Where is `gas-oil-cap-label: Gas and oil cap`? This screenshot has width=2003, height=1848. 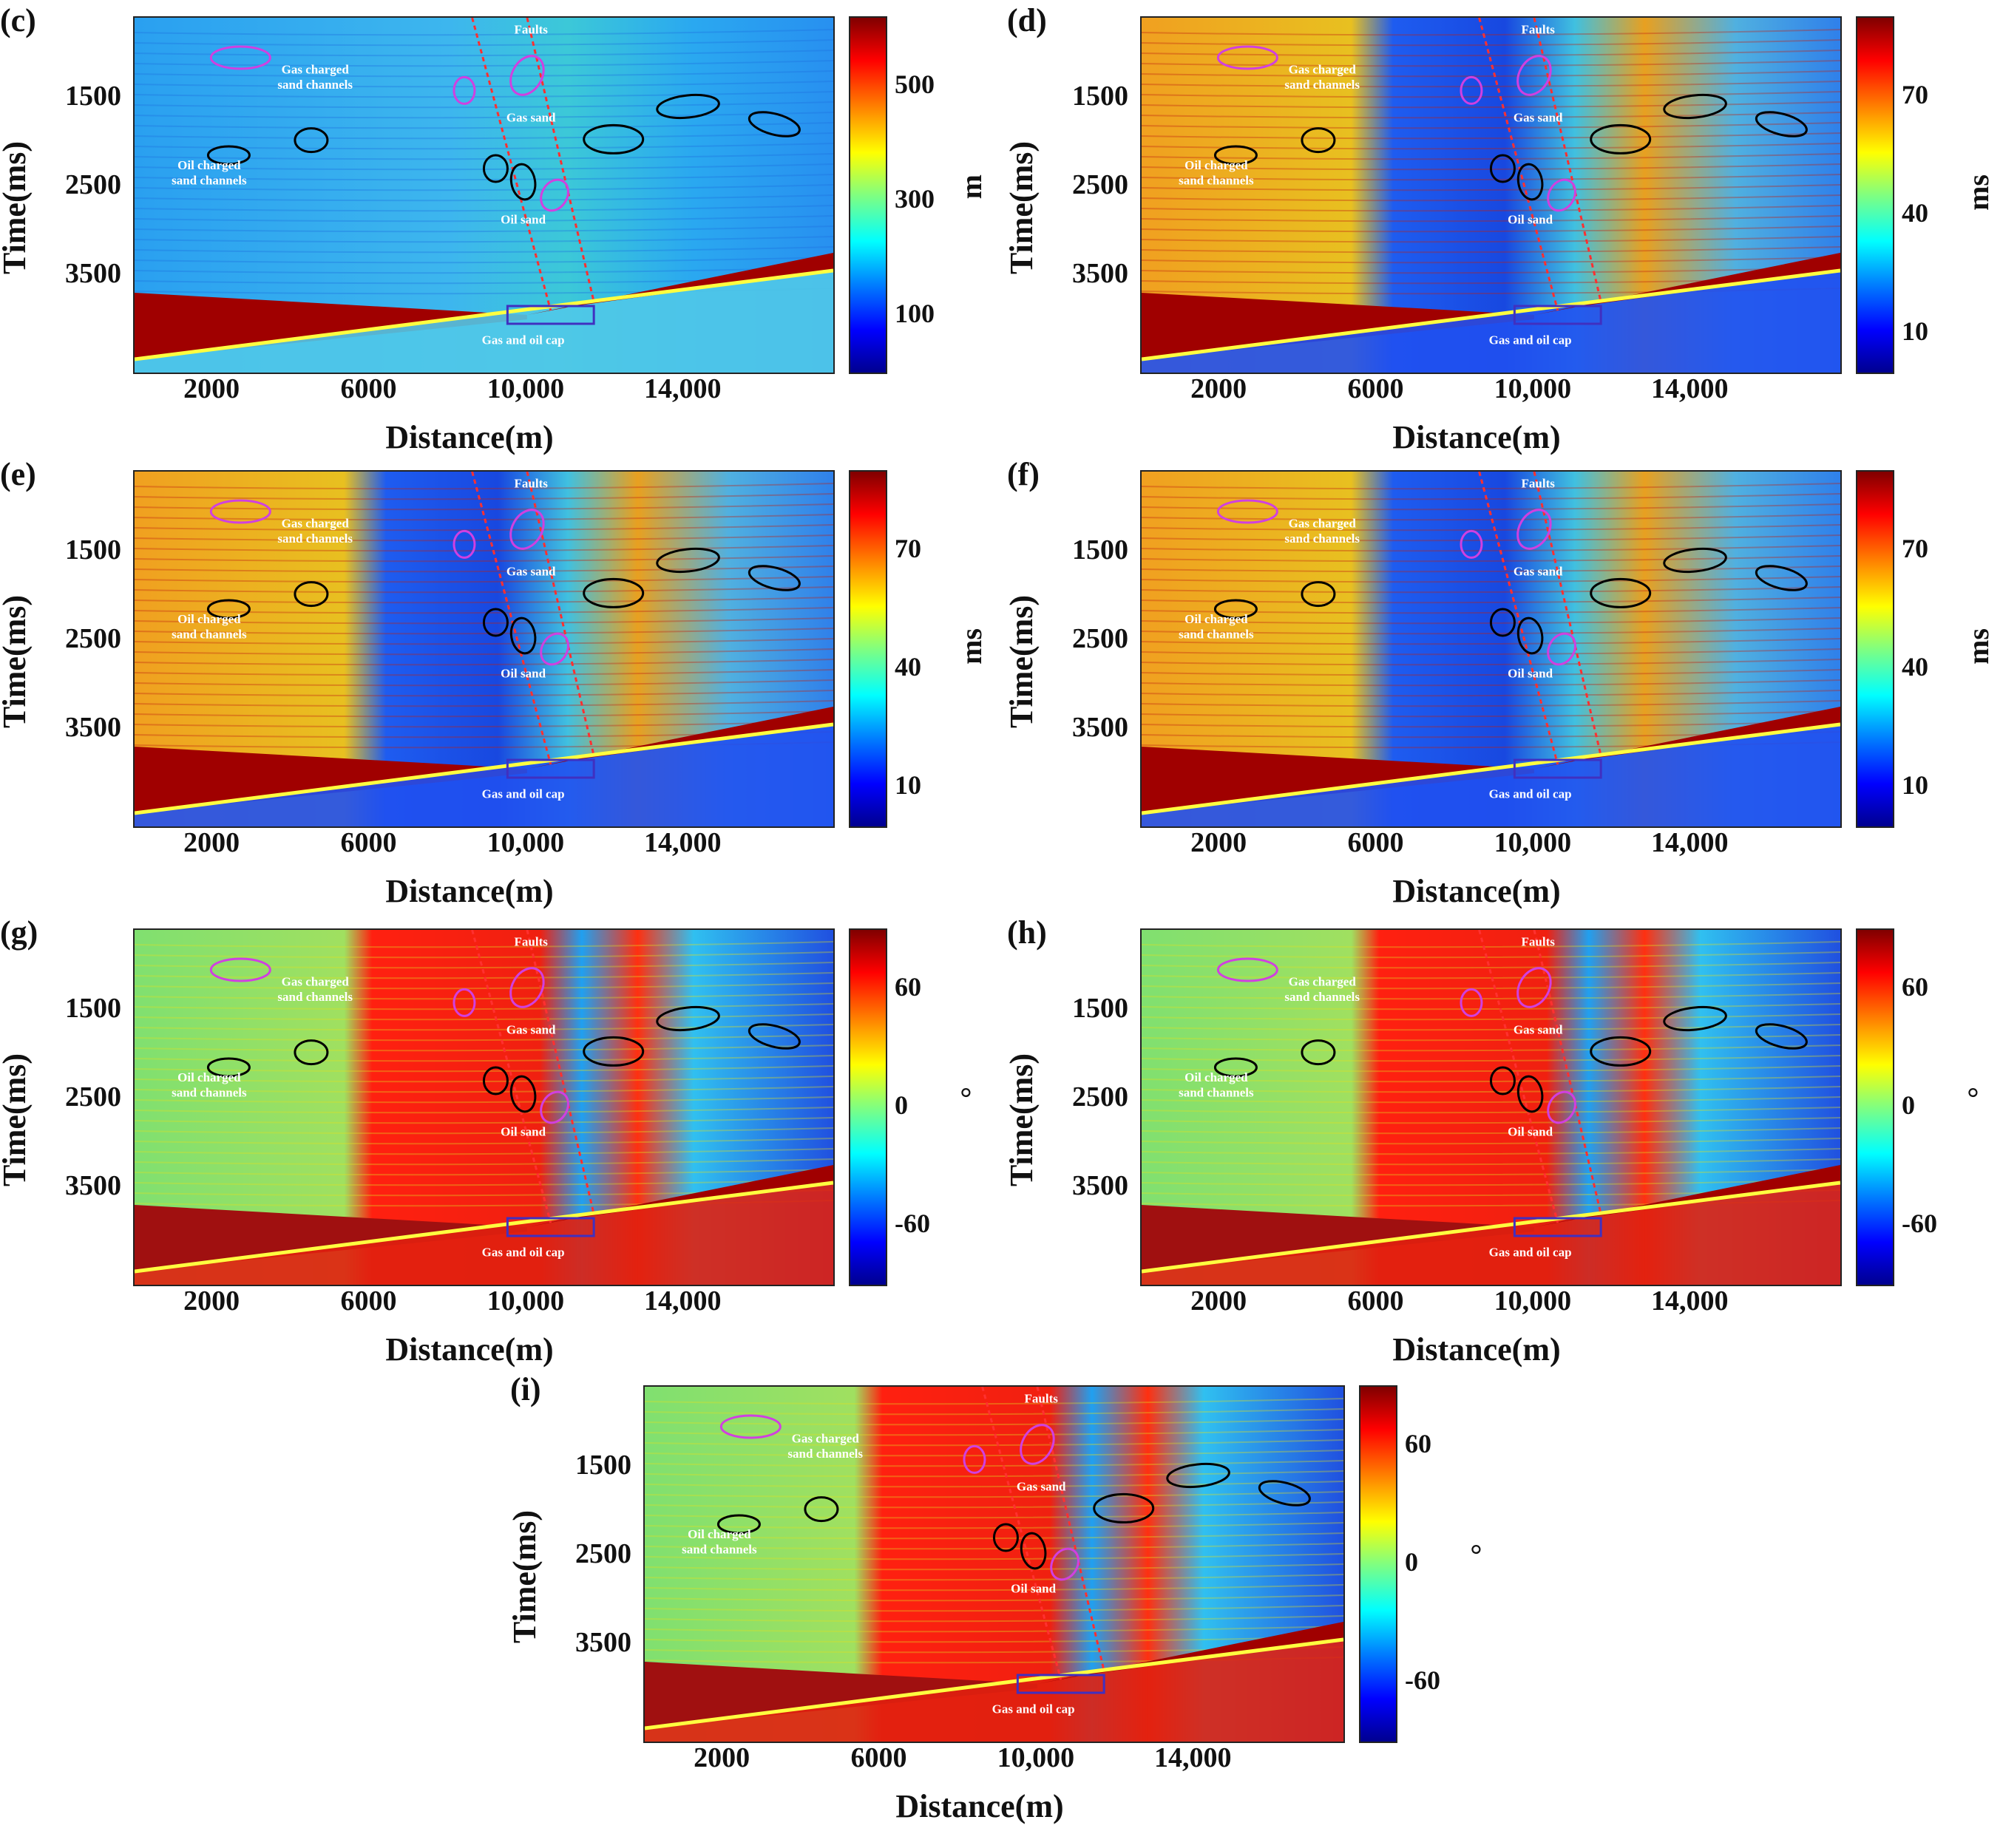
gas-oil-cap-label: Gas and oil cap is located at coordinates (523, 340).